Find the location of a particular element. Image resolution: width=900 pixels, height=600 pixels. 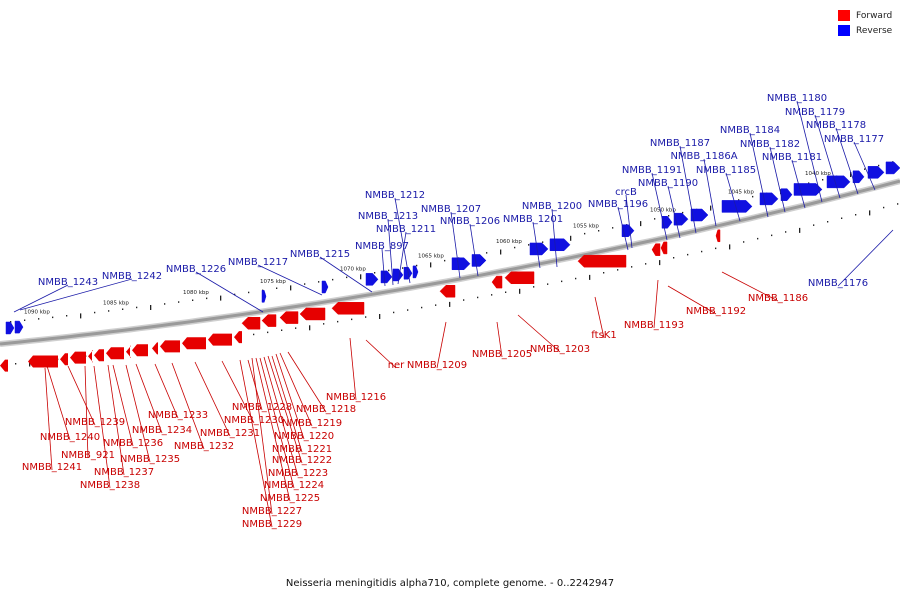

forward-gene-label: NMBB_1236 is located at coordinates (133, 443).